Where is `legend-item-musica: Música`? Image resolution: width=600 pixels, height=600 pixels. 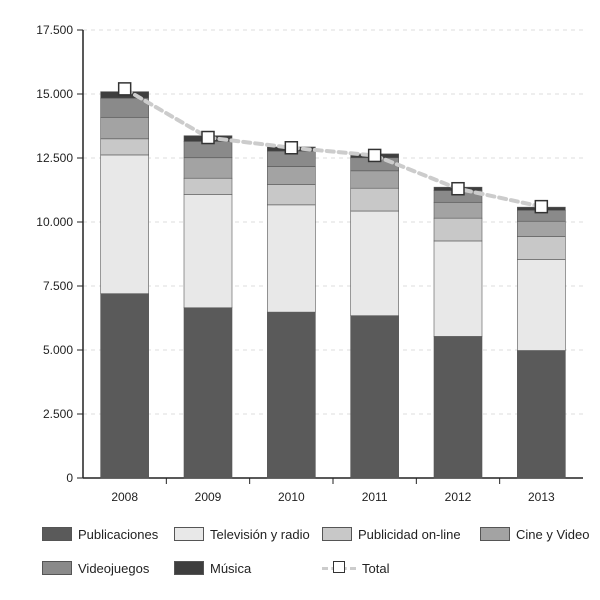
legend-item-musica: Música is located at coordinates (212, 568).